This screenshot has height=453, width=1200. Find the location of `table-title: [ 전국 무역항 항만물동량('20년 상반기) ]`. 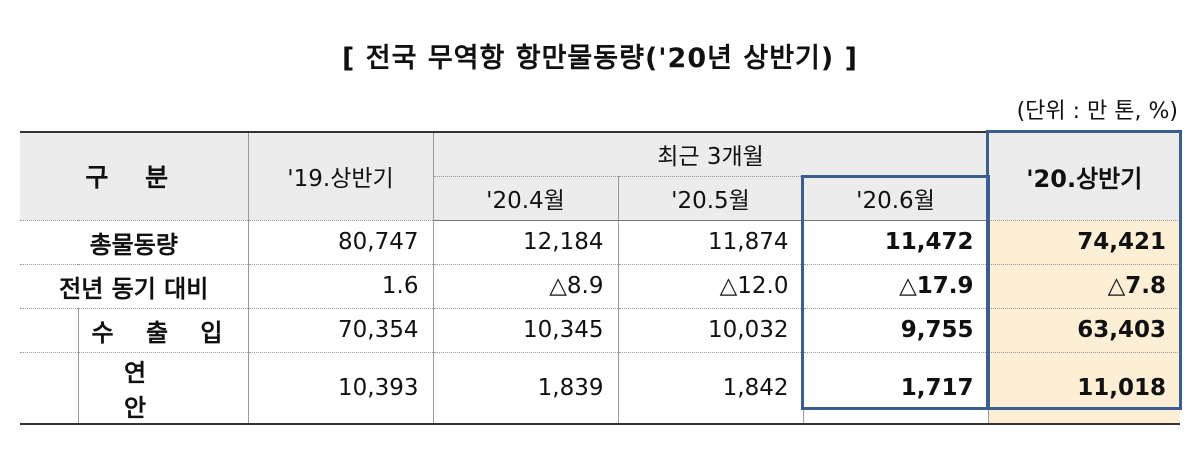

table-title: [ 전국 무역항 항만물동량('20년 상반기) ] is located at coordinates (600, 58).